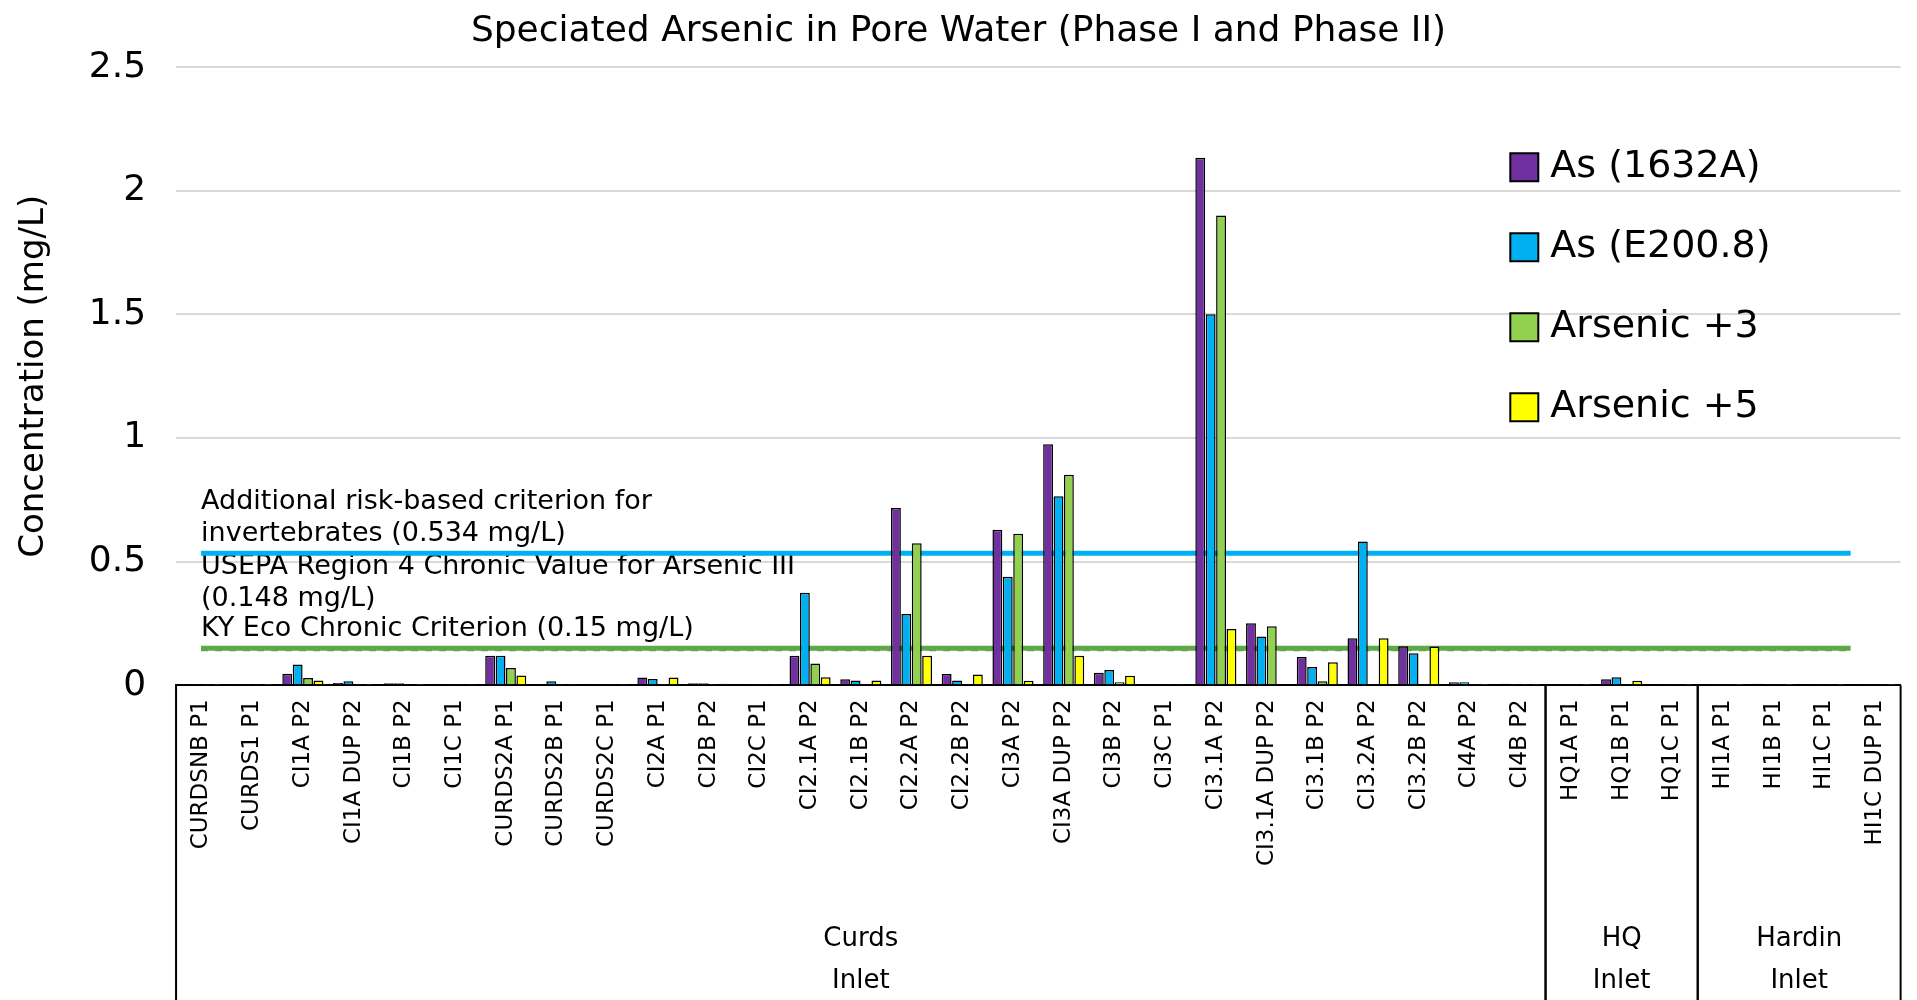  Describe the element at coordinates (1112, 744) in the screenshot. I see `x-tick-label: CI3B P2` at that location.